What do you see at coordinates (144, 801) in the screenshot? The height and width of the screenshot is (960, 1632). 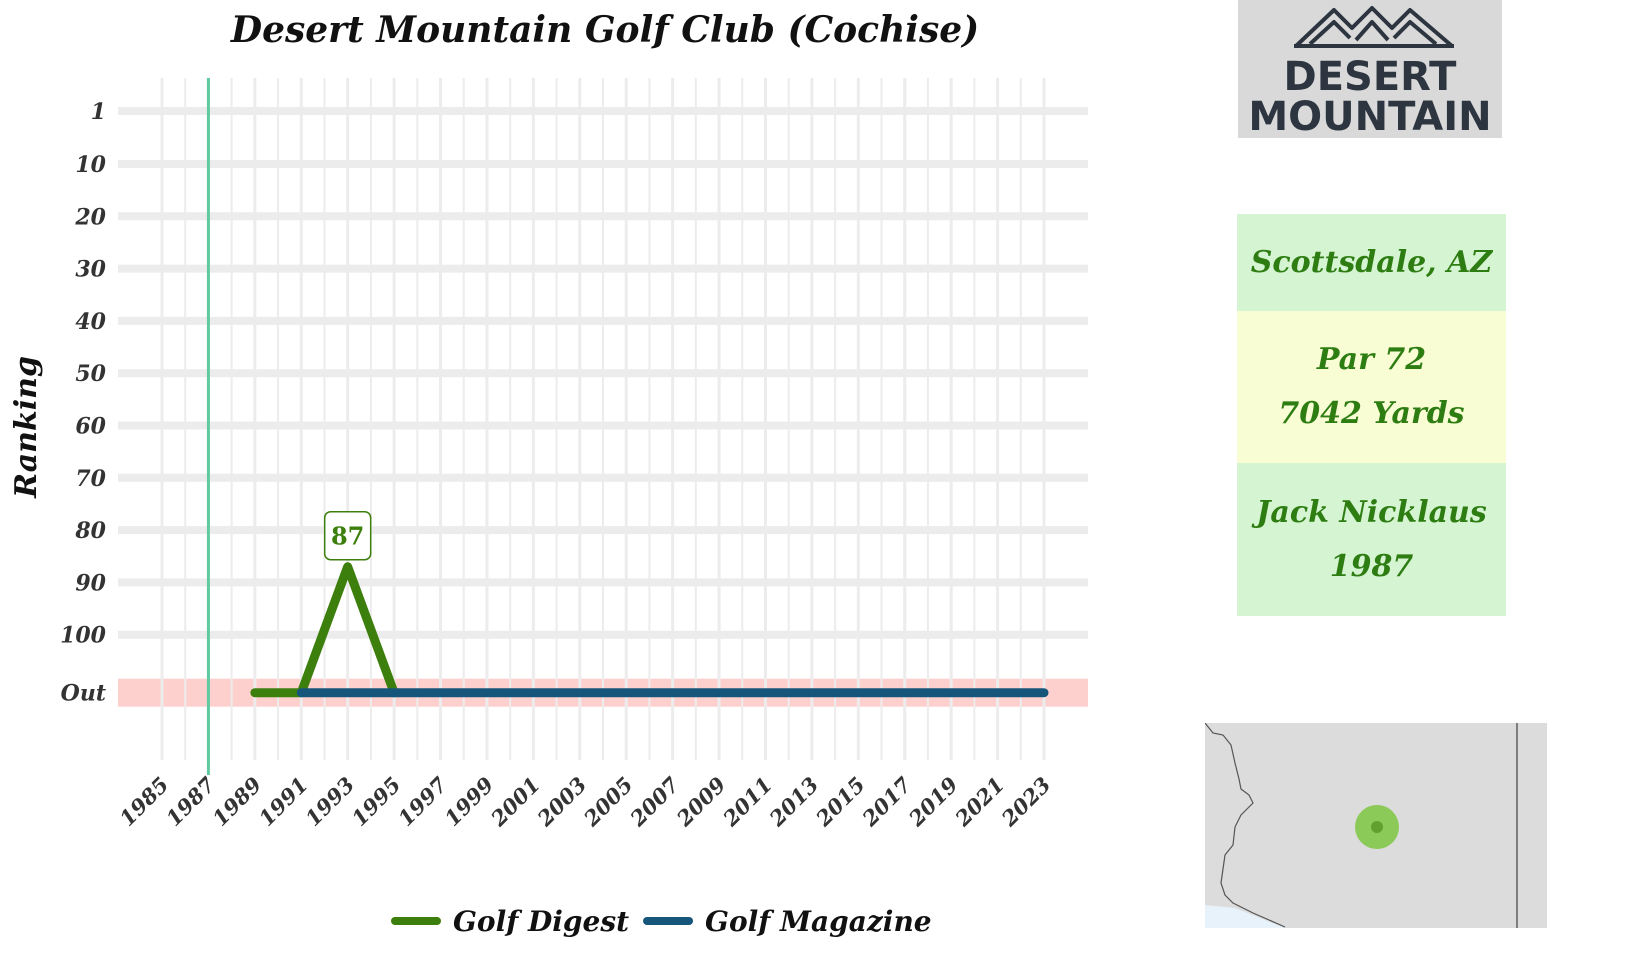 I see `x-tick-label: 1985` at bounding box center [144, 801].